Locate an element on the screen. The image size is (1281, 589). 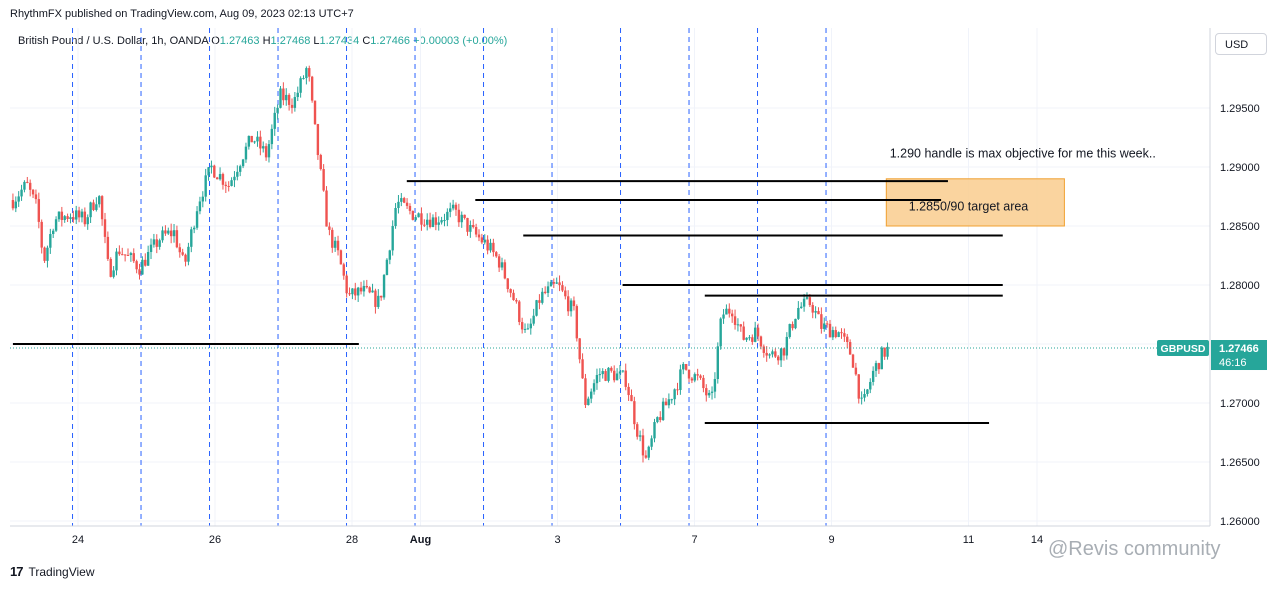
countdown-label: 46:16 is located at coordinates (1233, 363).